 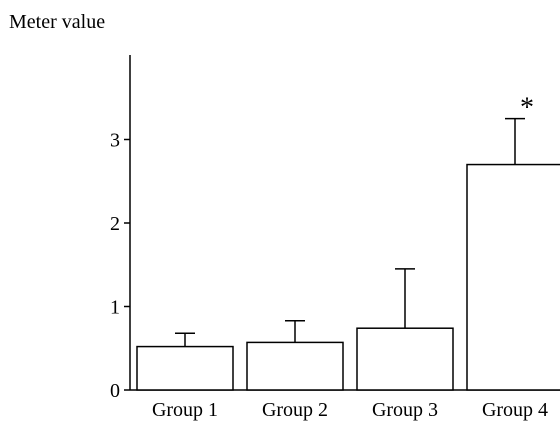 What do you see at coordinates (185, 410) in the screenshot?
I see `x-tick-label: Group 1` at bounding box center [185, 410].